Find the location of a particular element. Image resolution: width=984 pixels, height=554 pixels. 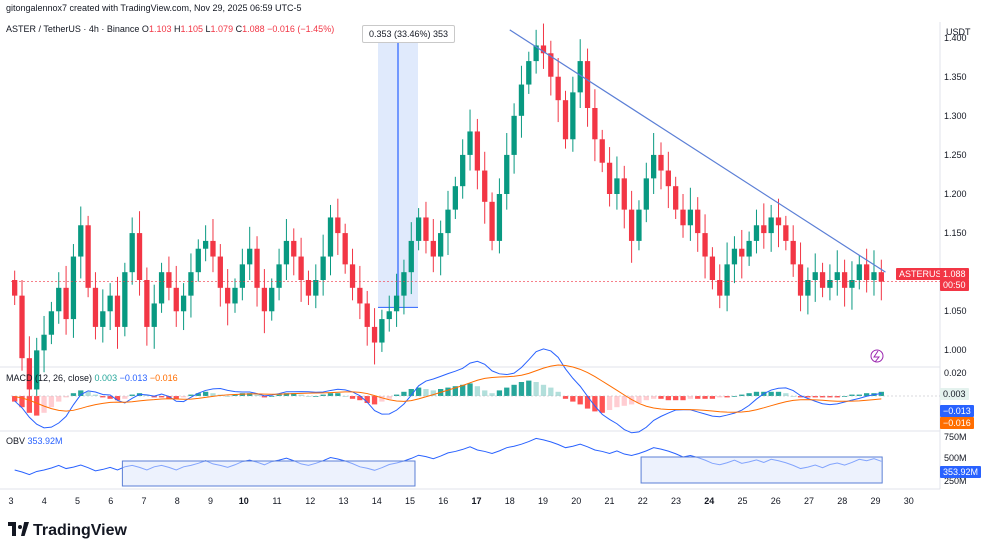

price-tick: 1.350 is located at coordinates (955, 76).